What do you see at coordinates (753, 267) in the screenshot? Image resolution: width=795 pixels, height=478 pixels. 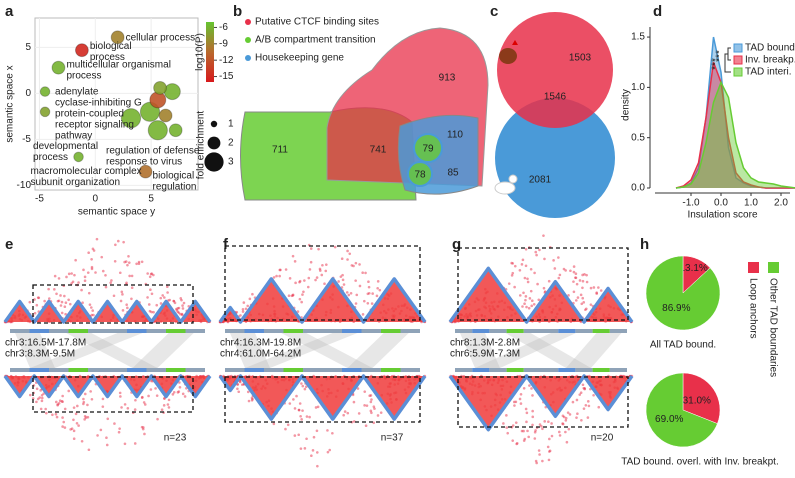 I see `legend-swatch` at bounding box center [753, 267].